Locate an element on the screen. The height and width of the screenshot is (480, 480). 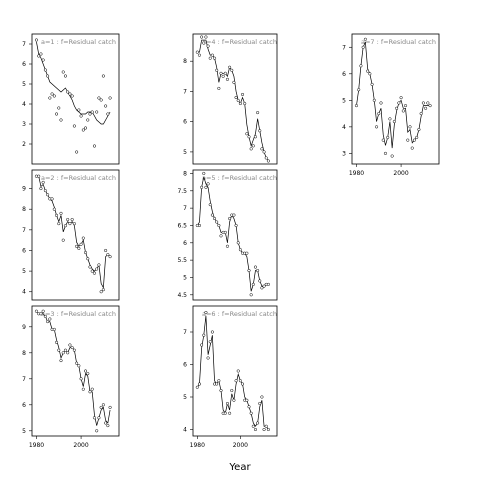
y-tick-label: 4 is located at coordinates (344, 127).